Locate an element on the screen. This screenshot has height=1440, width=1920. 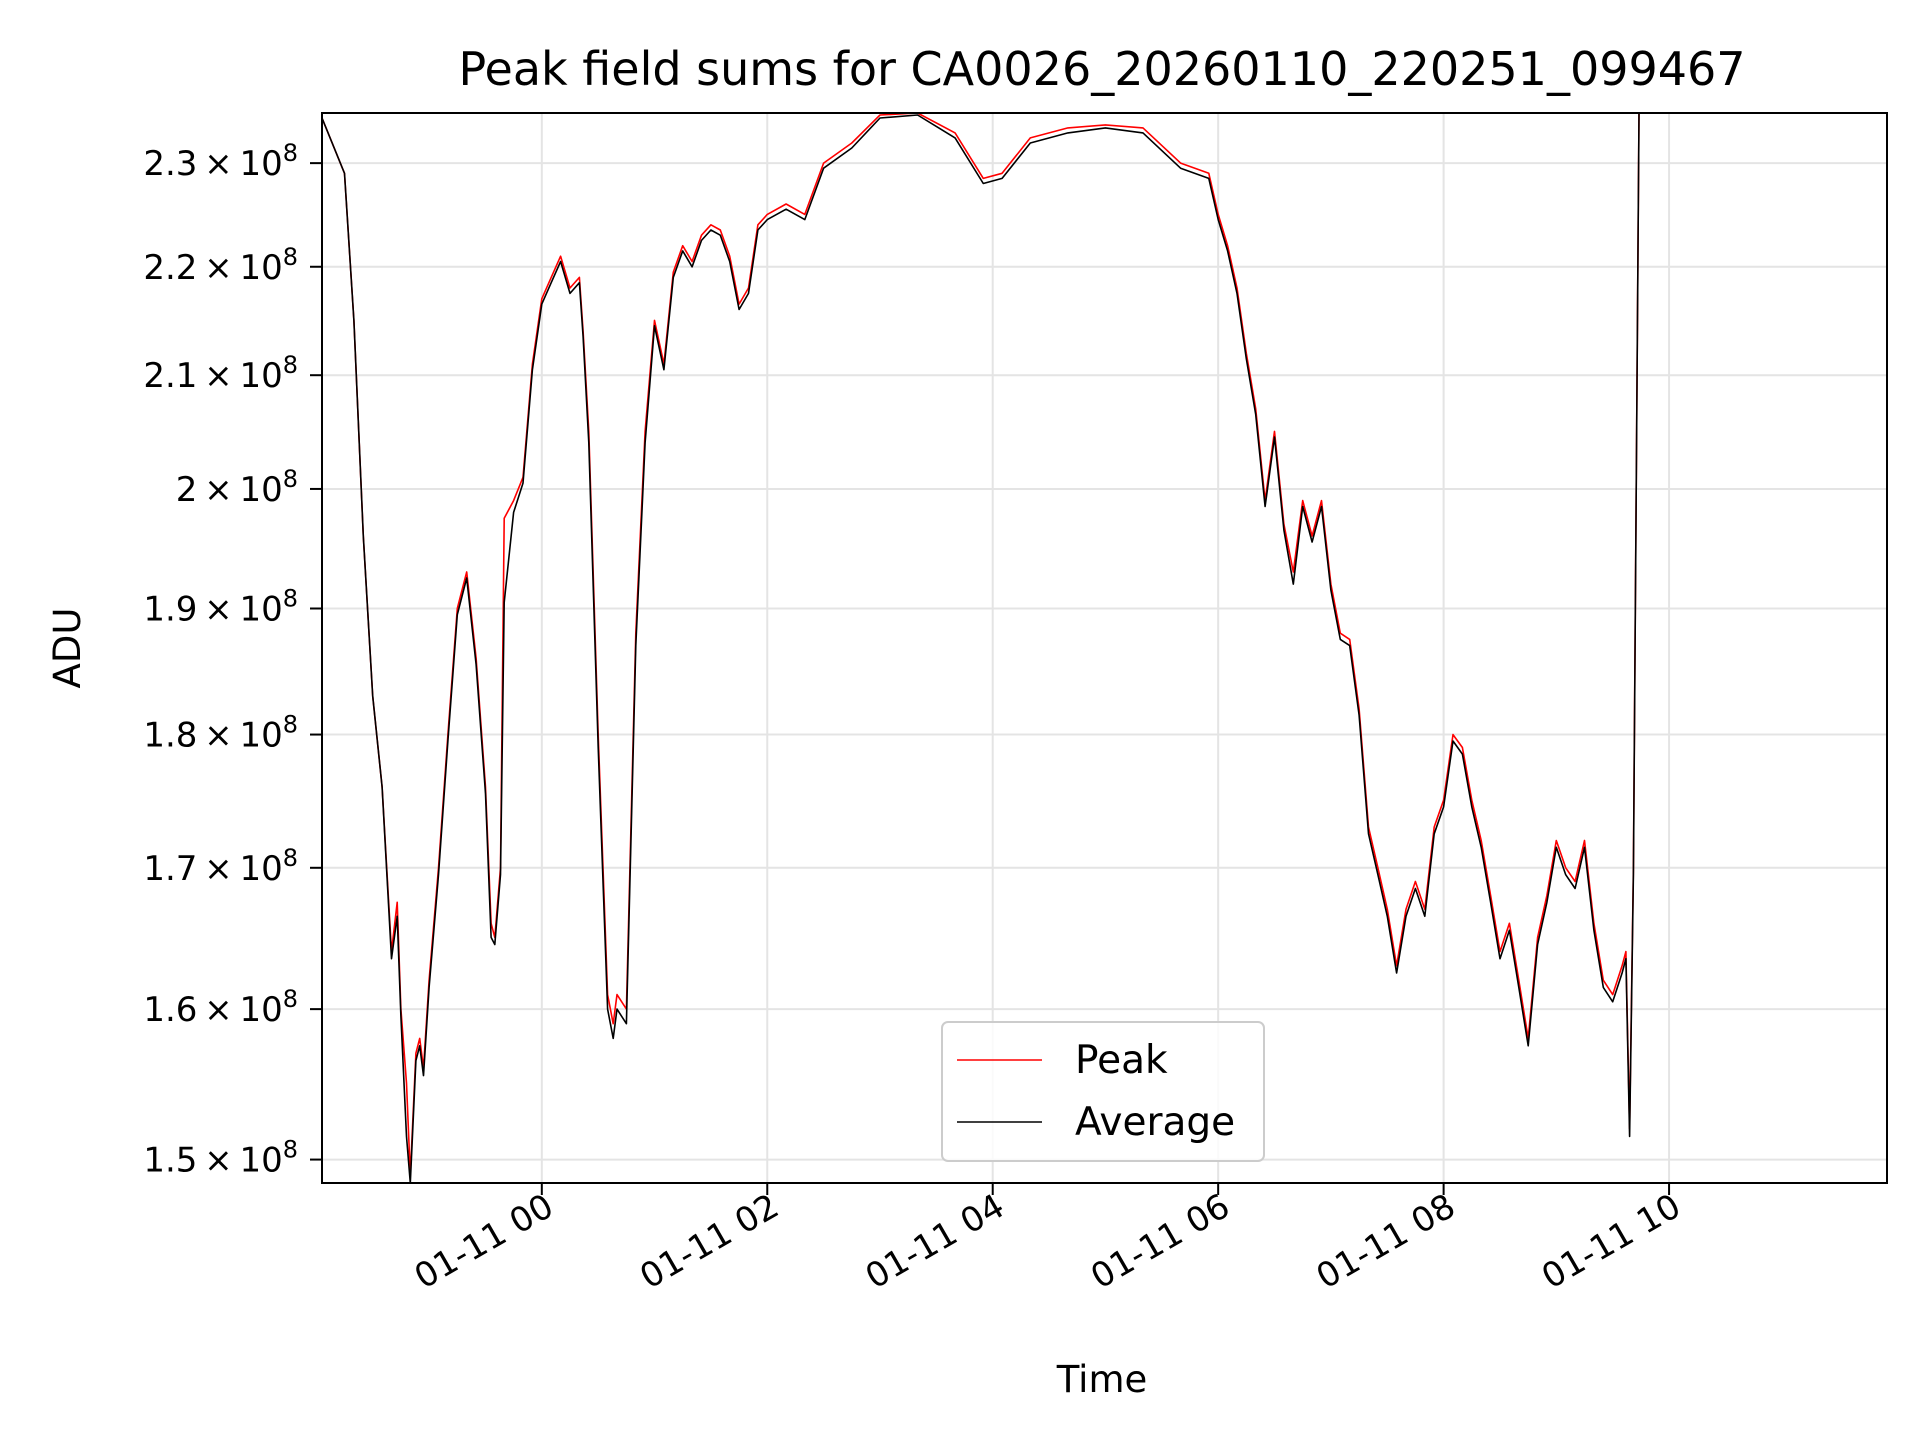
y-tick-label: 2.3 × 108 is located at coordinates (220, 161).